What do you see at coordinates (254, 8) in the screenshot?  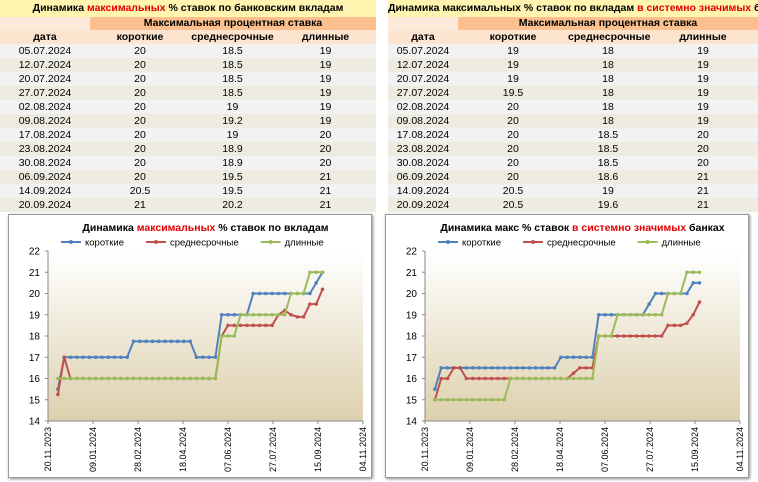 I see `title-part: % ставок по банковским вкладам` at bounding box center [254, 8].